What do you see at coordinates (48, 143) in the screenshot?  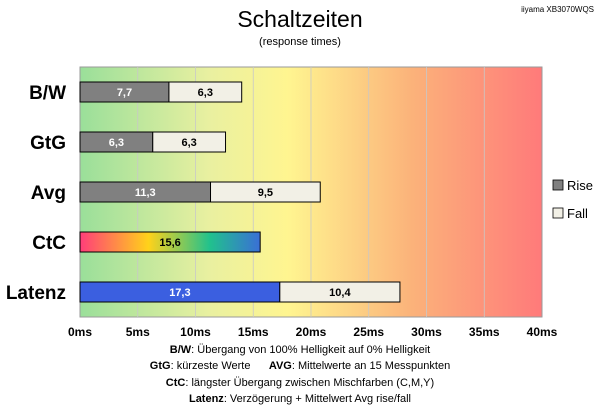 I see `category-label: GtG` at bounding box center [48, 143].